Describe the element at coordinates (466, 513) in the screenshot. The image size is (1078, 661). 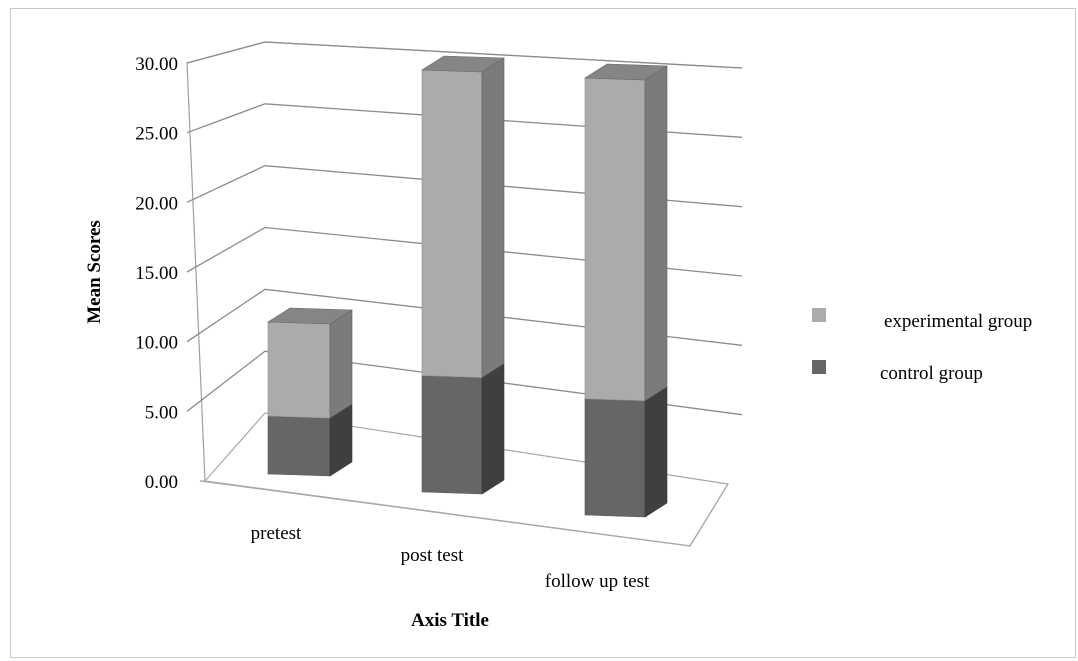
I see `floor-front-edge` at that location.